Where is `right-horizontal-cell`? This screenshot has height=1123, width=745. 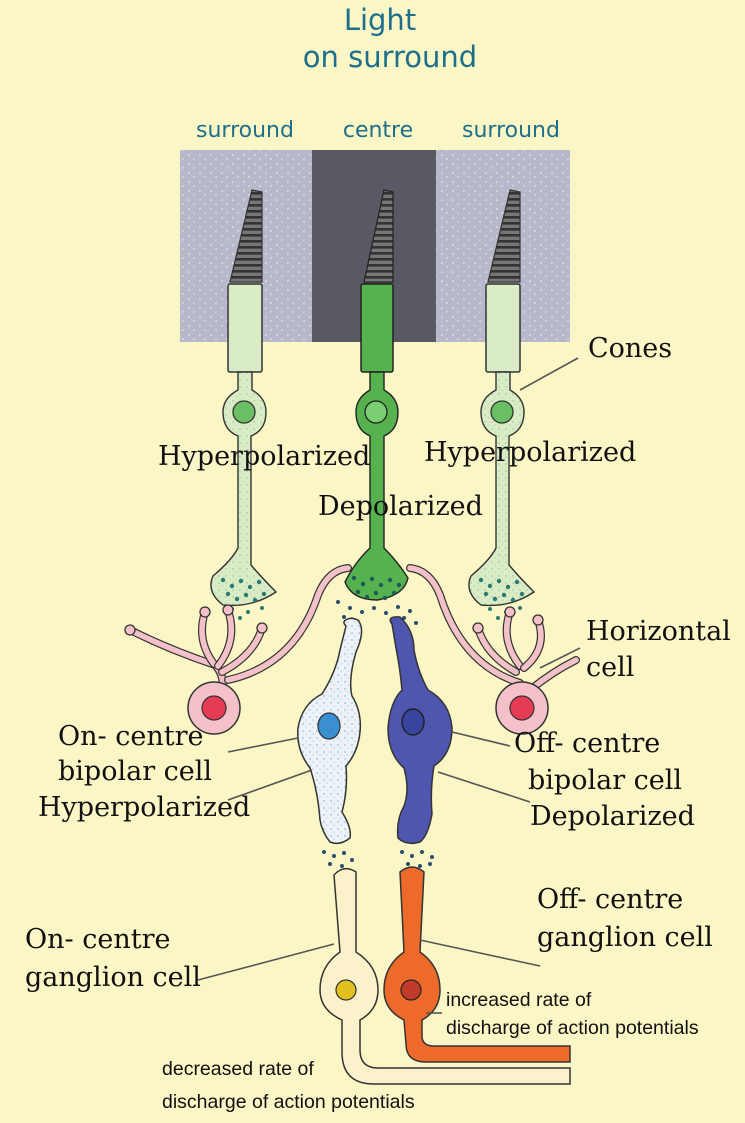
right-horizontal-cell is located at coordinates (493, 649).